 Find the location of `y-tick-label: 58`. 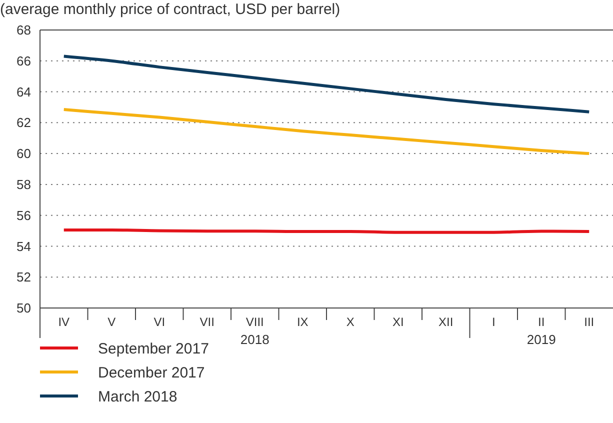

y-tick-label: 58 is located at coordinates (23, 184).